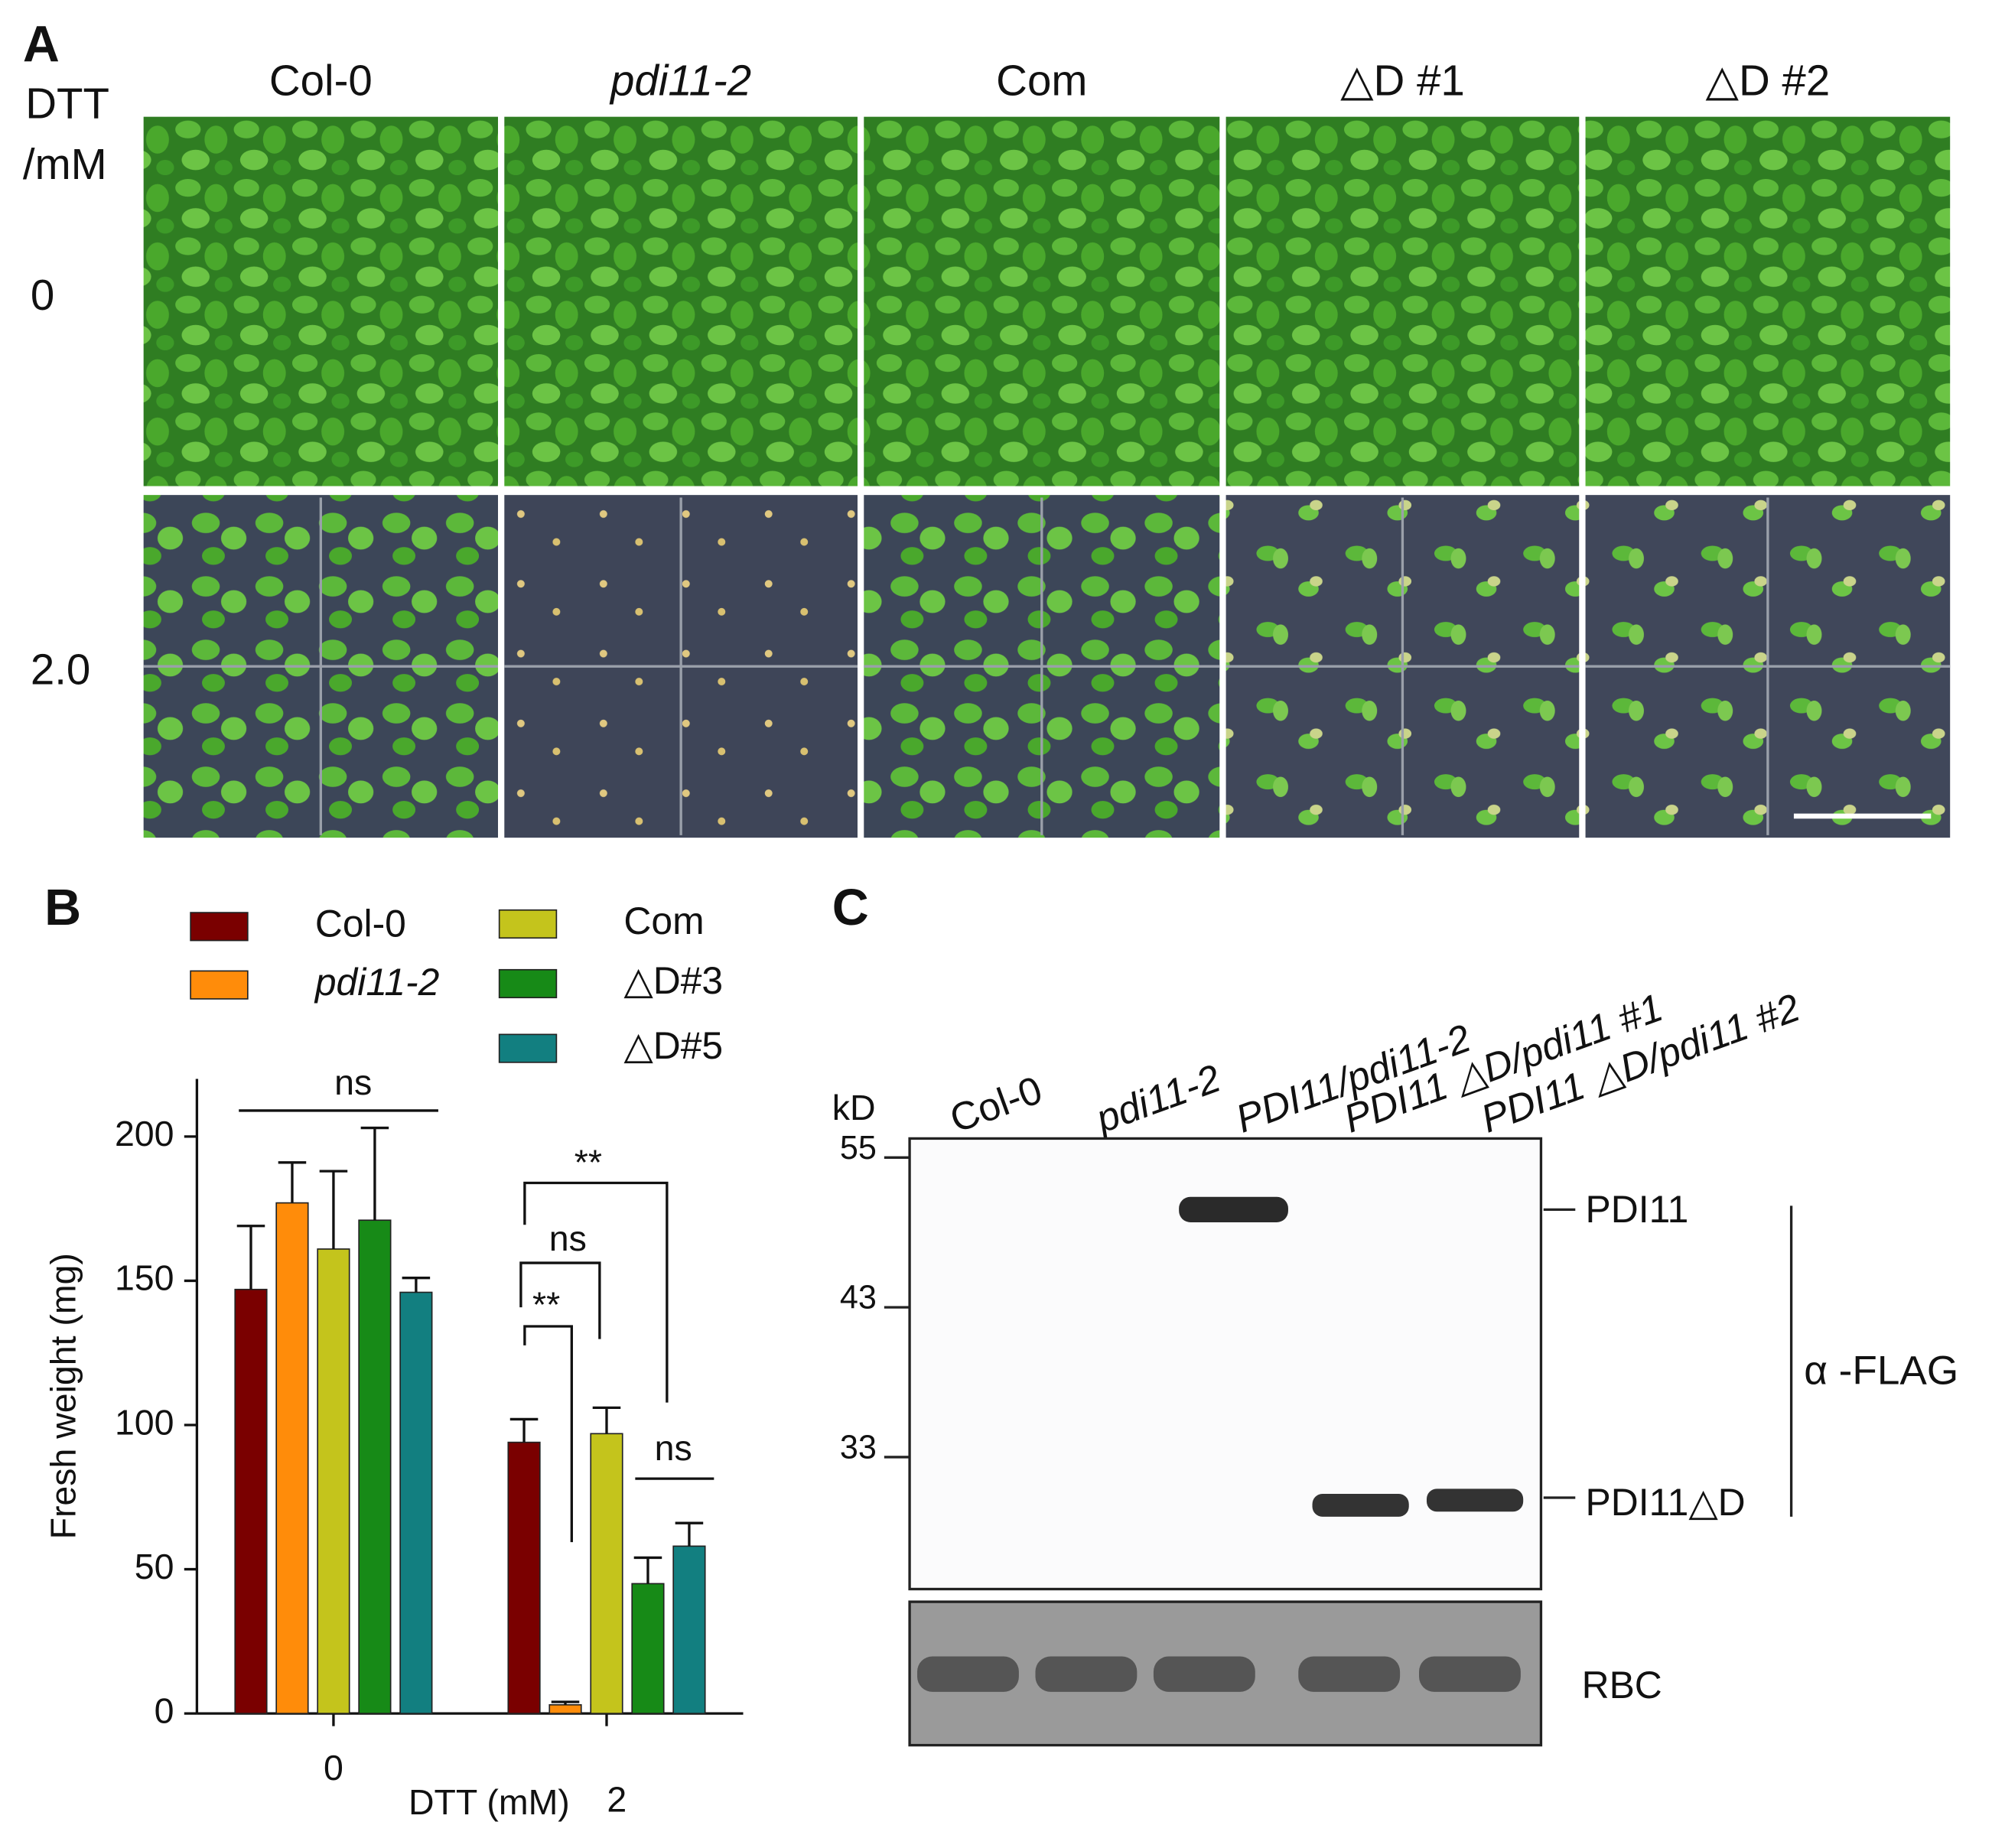 Image resolution: width=1992 pixels, height=1848 pixels. Describe the element at coordinates (1402, 80) in the screenshot. I see `column-label: △D #1` at that location.